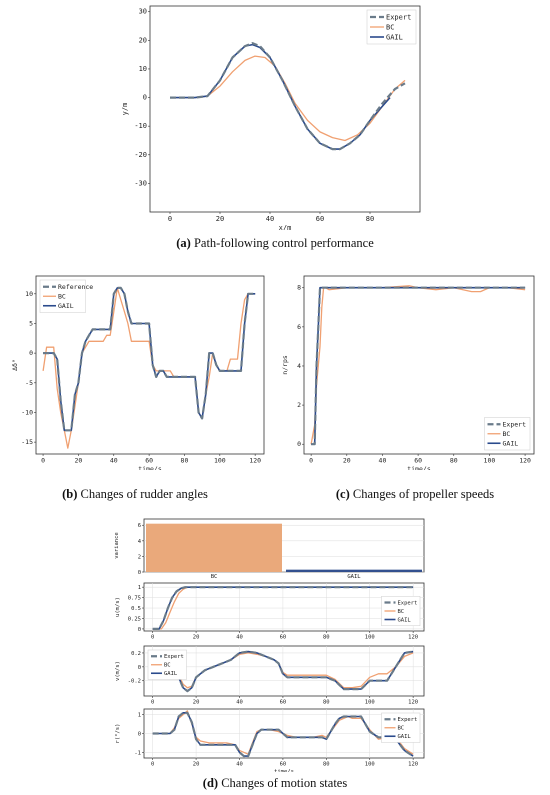 The width and height of the screenshot is (550, 795). Describe the element at coordinates (125, 109) in the screenshot. I see `y-axis-label: y/m` at that location.